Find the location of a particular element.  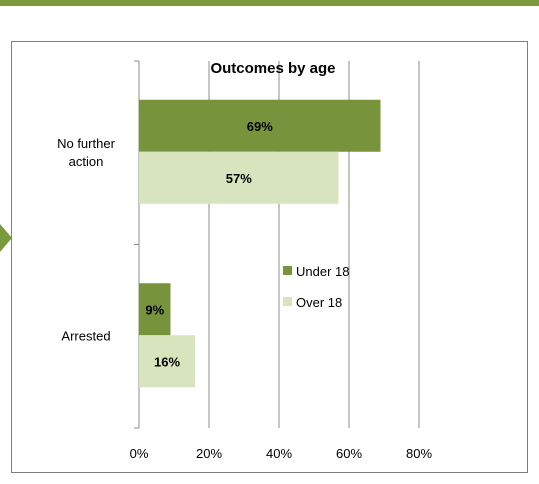

legend: Under 18 Over 18 is located at coordinates (316, 287).